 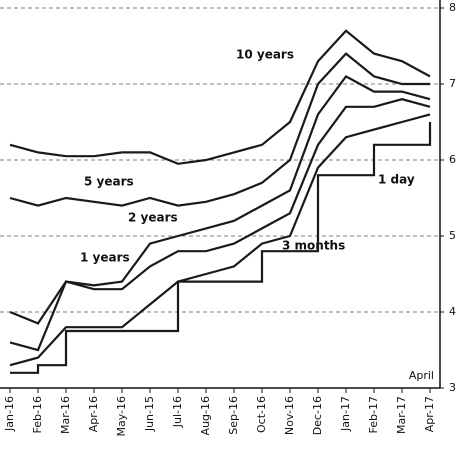 I want to click on series-label: 2 years, so click(x=153, y=218).